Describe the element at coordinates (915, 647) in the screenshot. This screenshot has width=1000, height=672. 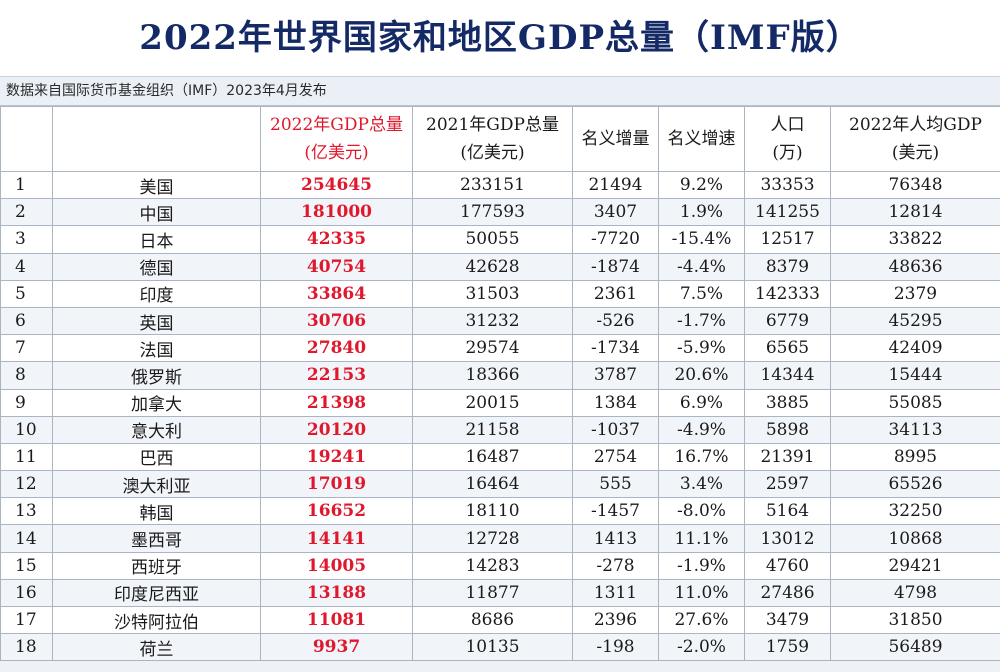
I see `cell-per-capita: 56489` at that location.